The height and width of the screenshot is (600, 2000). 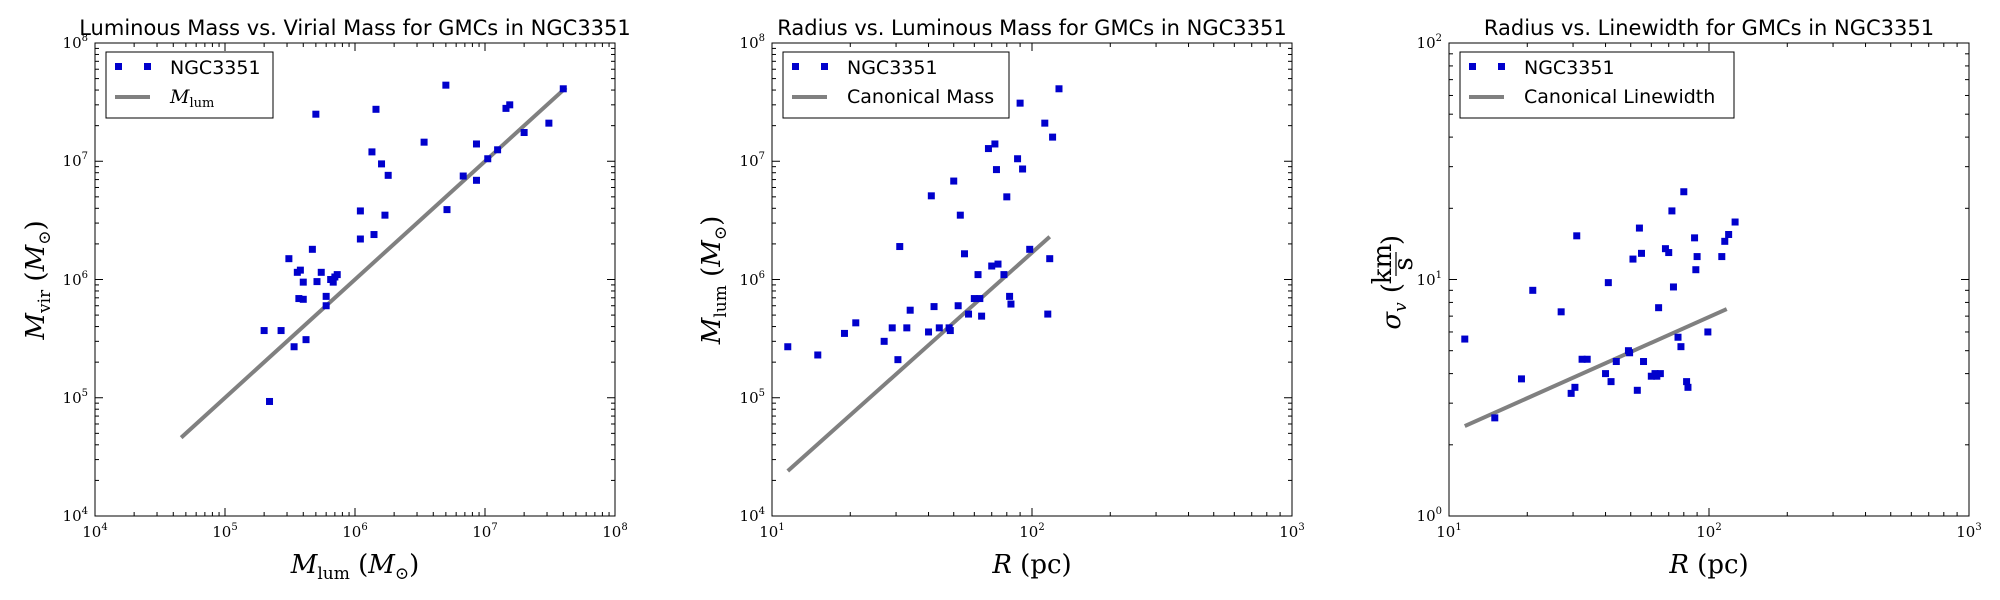 What do you see at coordinates (752, 397) in the screenshot?
I see `y-tick-label: 10⁵` at bounding box center [752, 397].